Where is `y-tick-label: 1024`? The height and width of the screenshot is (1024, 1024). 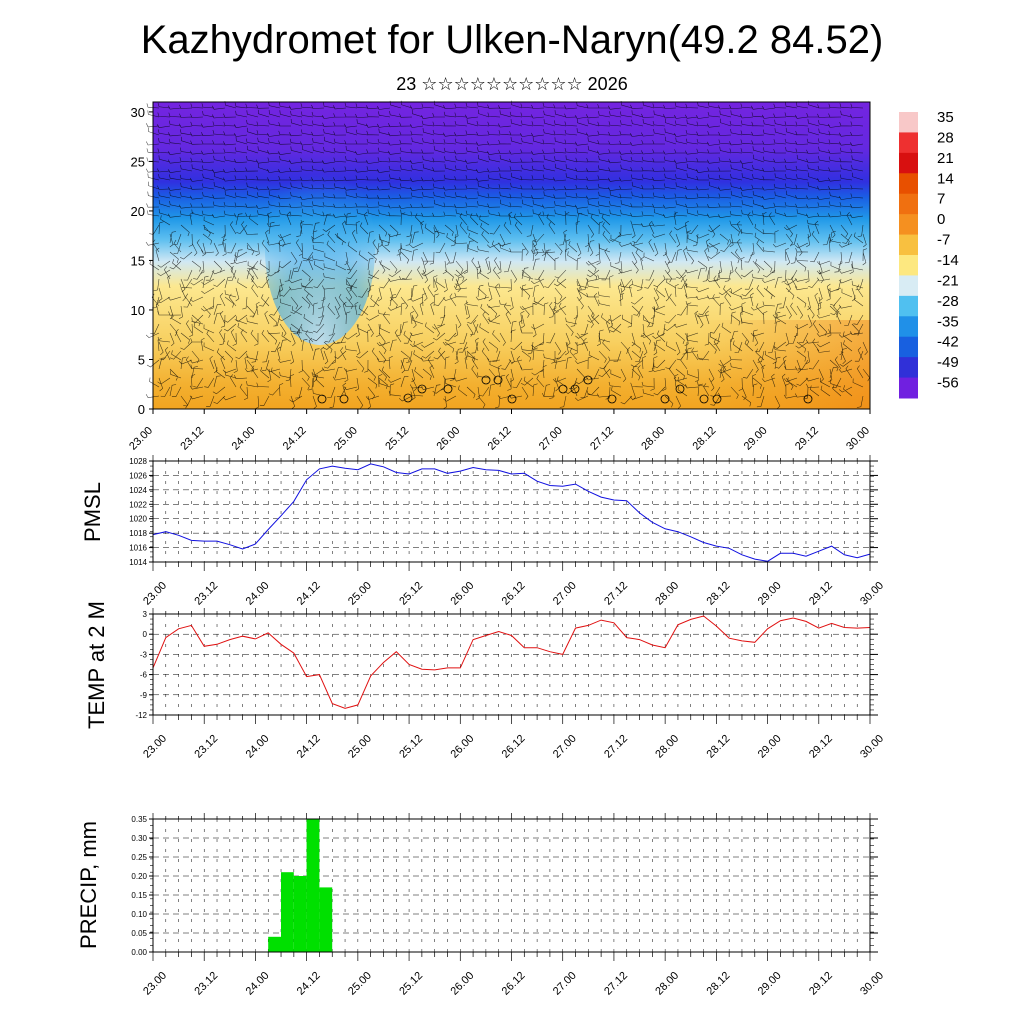 y-tick-label: 1024 is located at coordinates (138, 490).